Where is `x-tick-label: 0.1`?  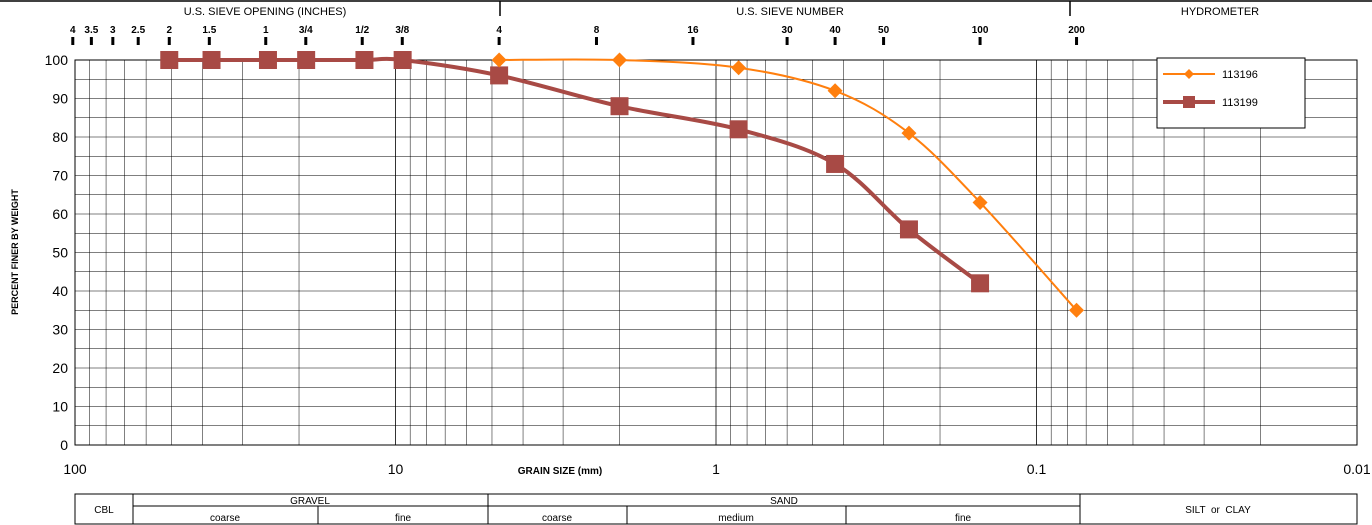 x-tick-label: 0.1 is located at coordinates (1037, 469).